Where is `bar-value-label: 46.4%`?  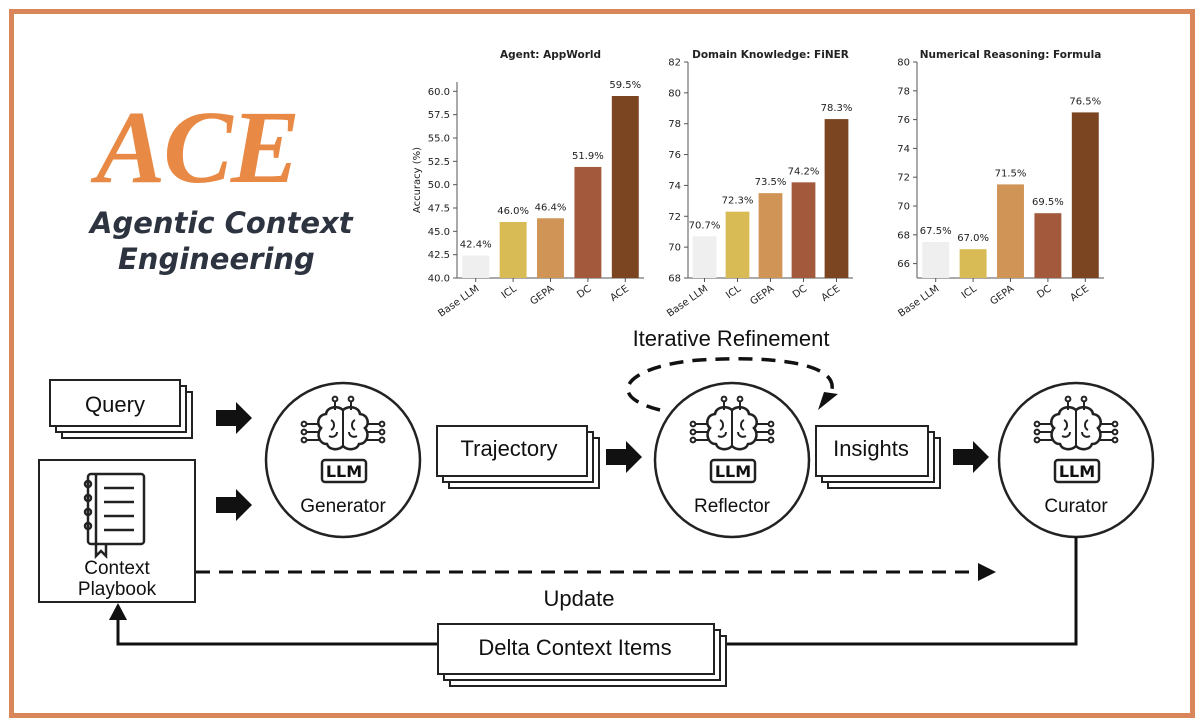 bar-value-label: 46.4% is located at coordinates (551, 207).